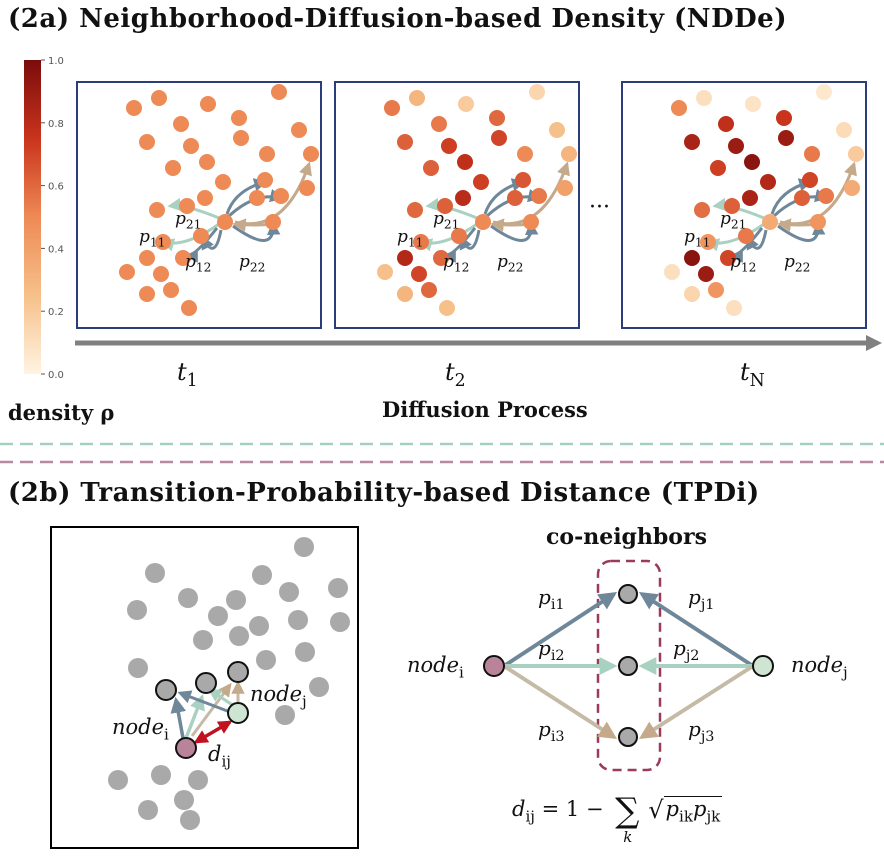 The image size is (884, 856). Describe the element at coordinates (221, 698) in the screenshot. I see `scatter-arrow` at that location.